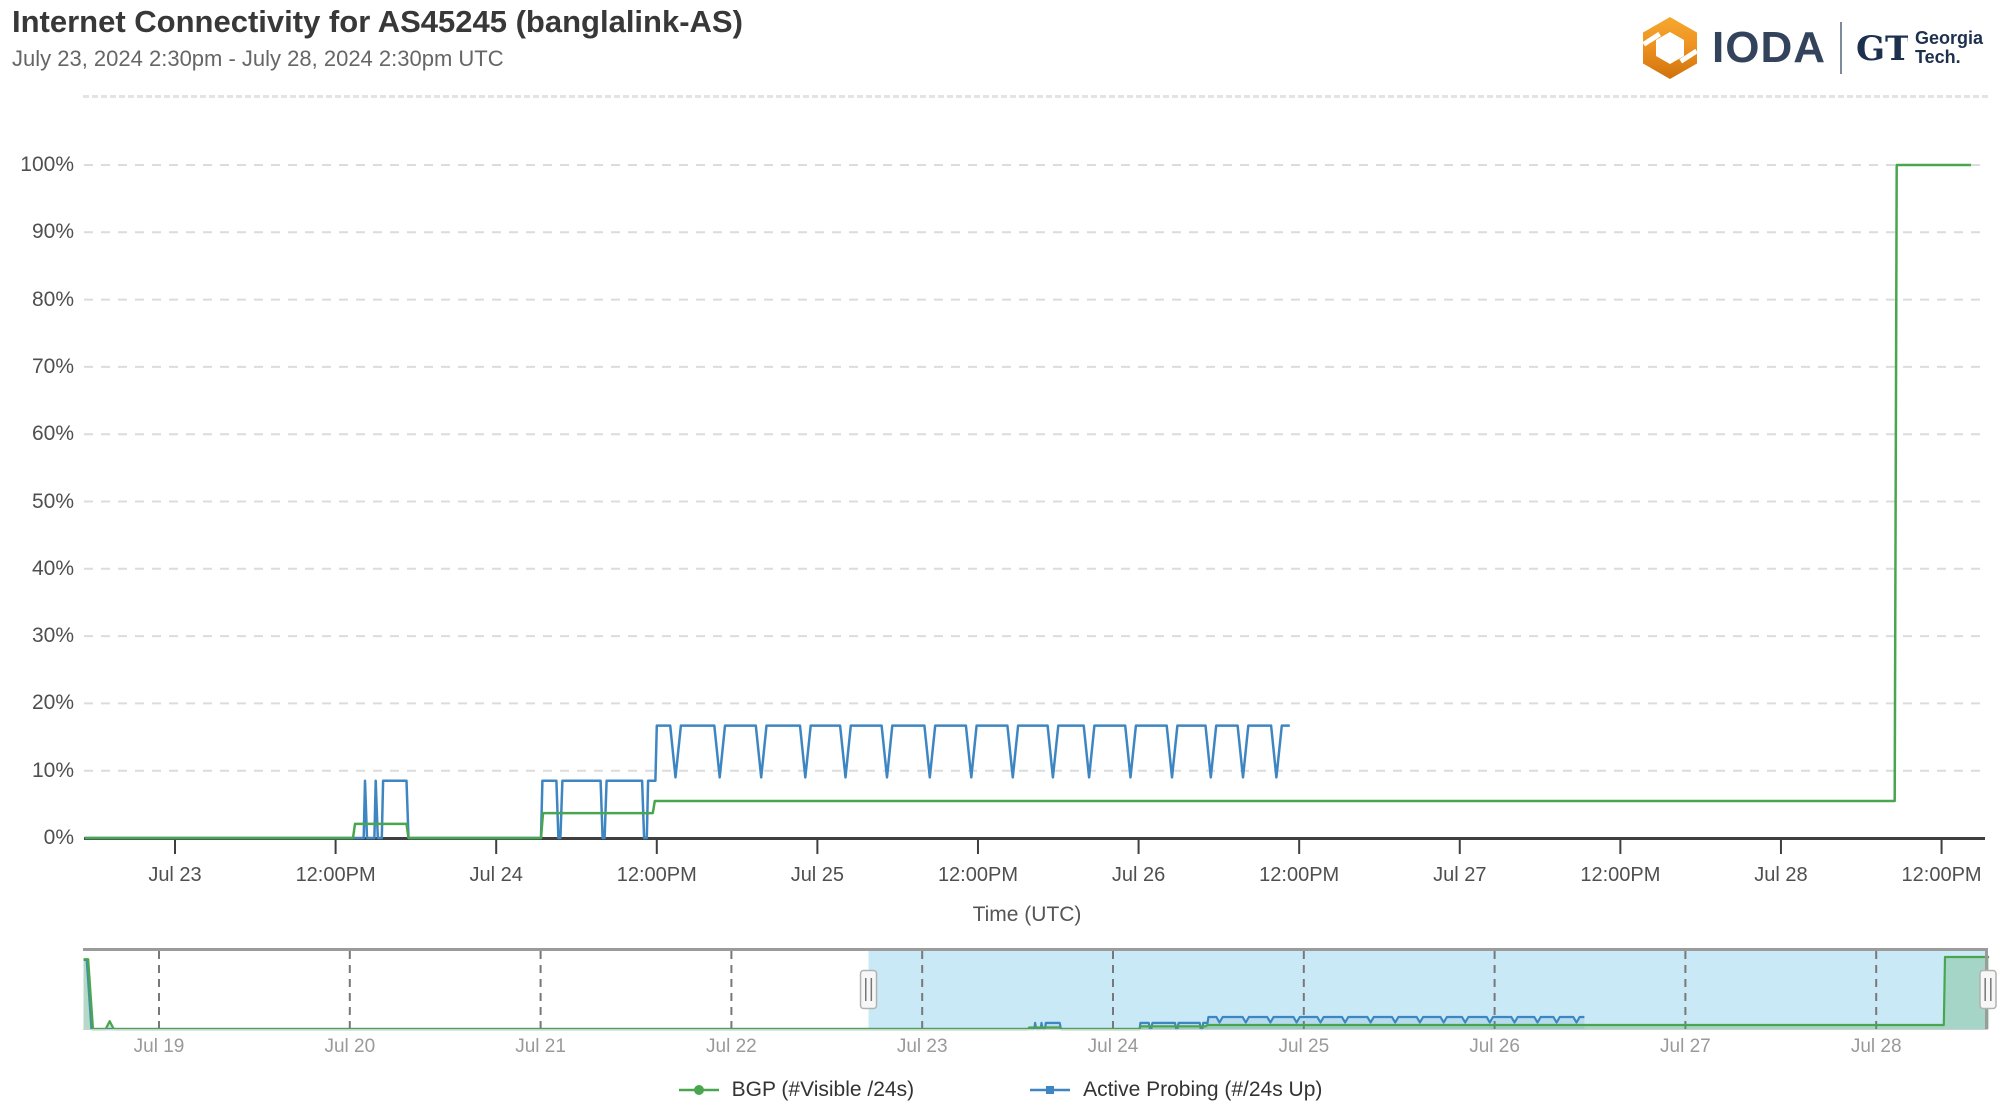  What do you see at coordinates (1769, 47) in the screenshot?
I see `ioda-wordmark: IODA` at bounding box center [1769, 47].